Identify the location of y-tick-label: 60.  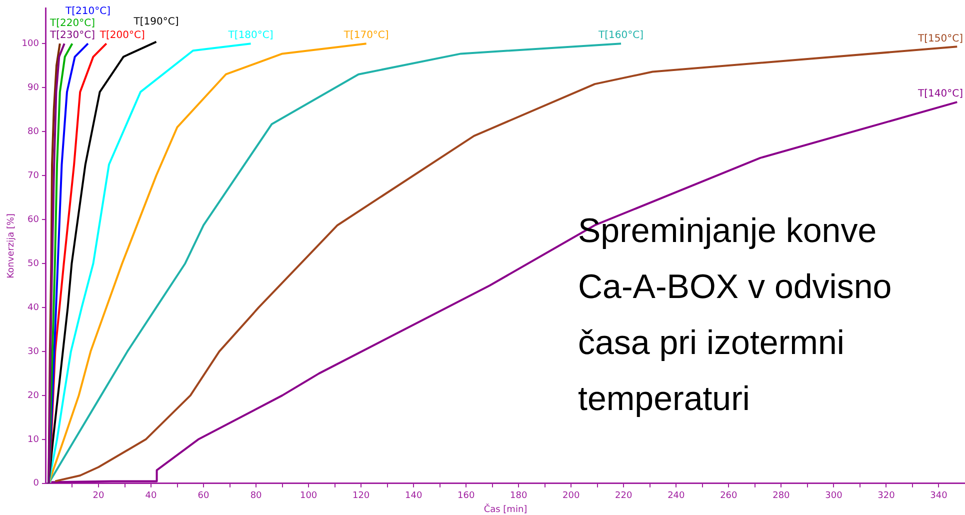
(34, 219).